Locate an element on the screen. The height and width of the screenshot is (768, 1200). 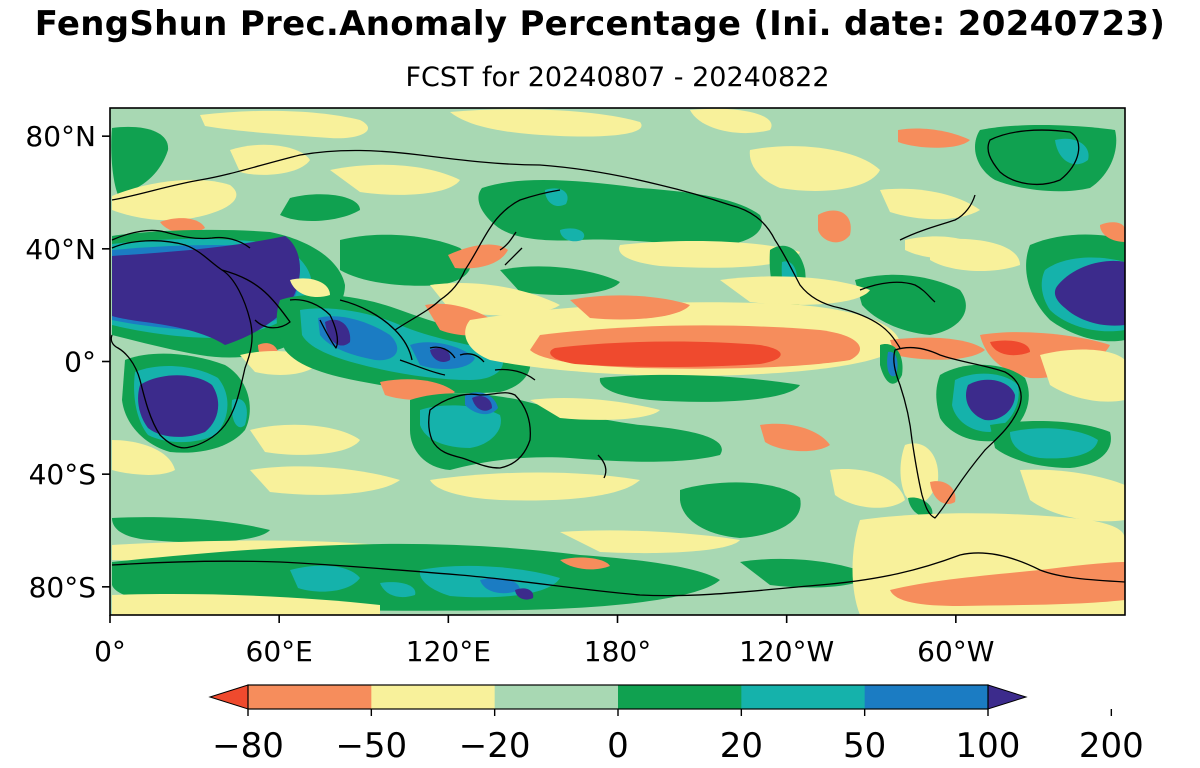
y-axis: 80°N 40°N 0° 40°S 80°S is located at coordinates (67, 362).